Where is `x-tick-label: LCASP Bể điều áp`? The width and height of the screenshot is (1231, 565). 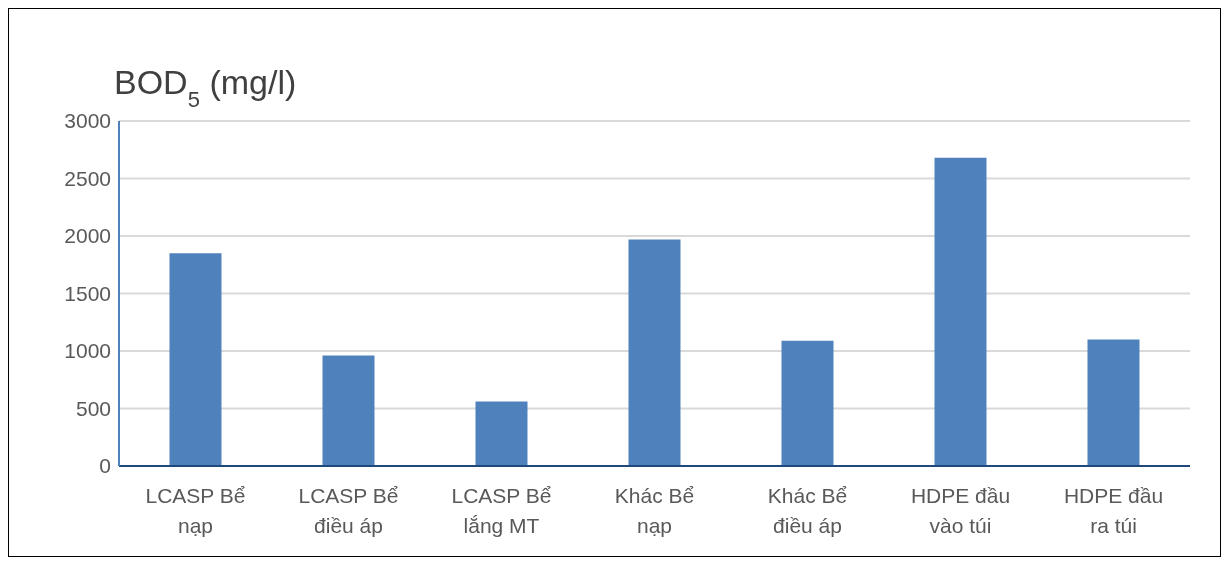
x-tick-label: LCASP Bể điều áp is located at coordinates (348, 510).